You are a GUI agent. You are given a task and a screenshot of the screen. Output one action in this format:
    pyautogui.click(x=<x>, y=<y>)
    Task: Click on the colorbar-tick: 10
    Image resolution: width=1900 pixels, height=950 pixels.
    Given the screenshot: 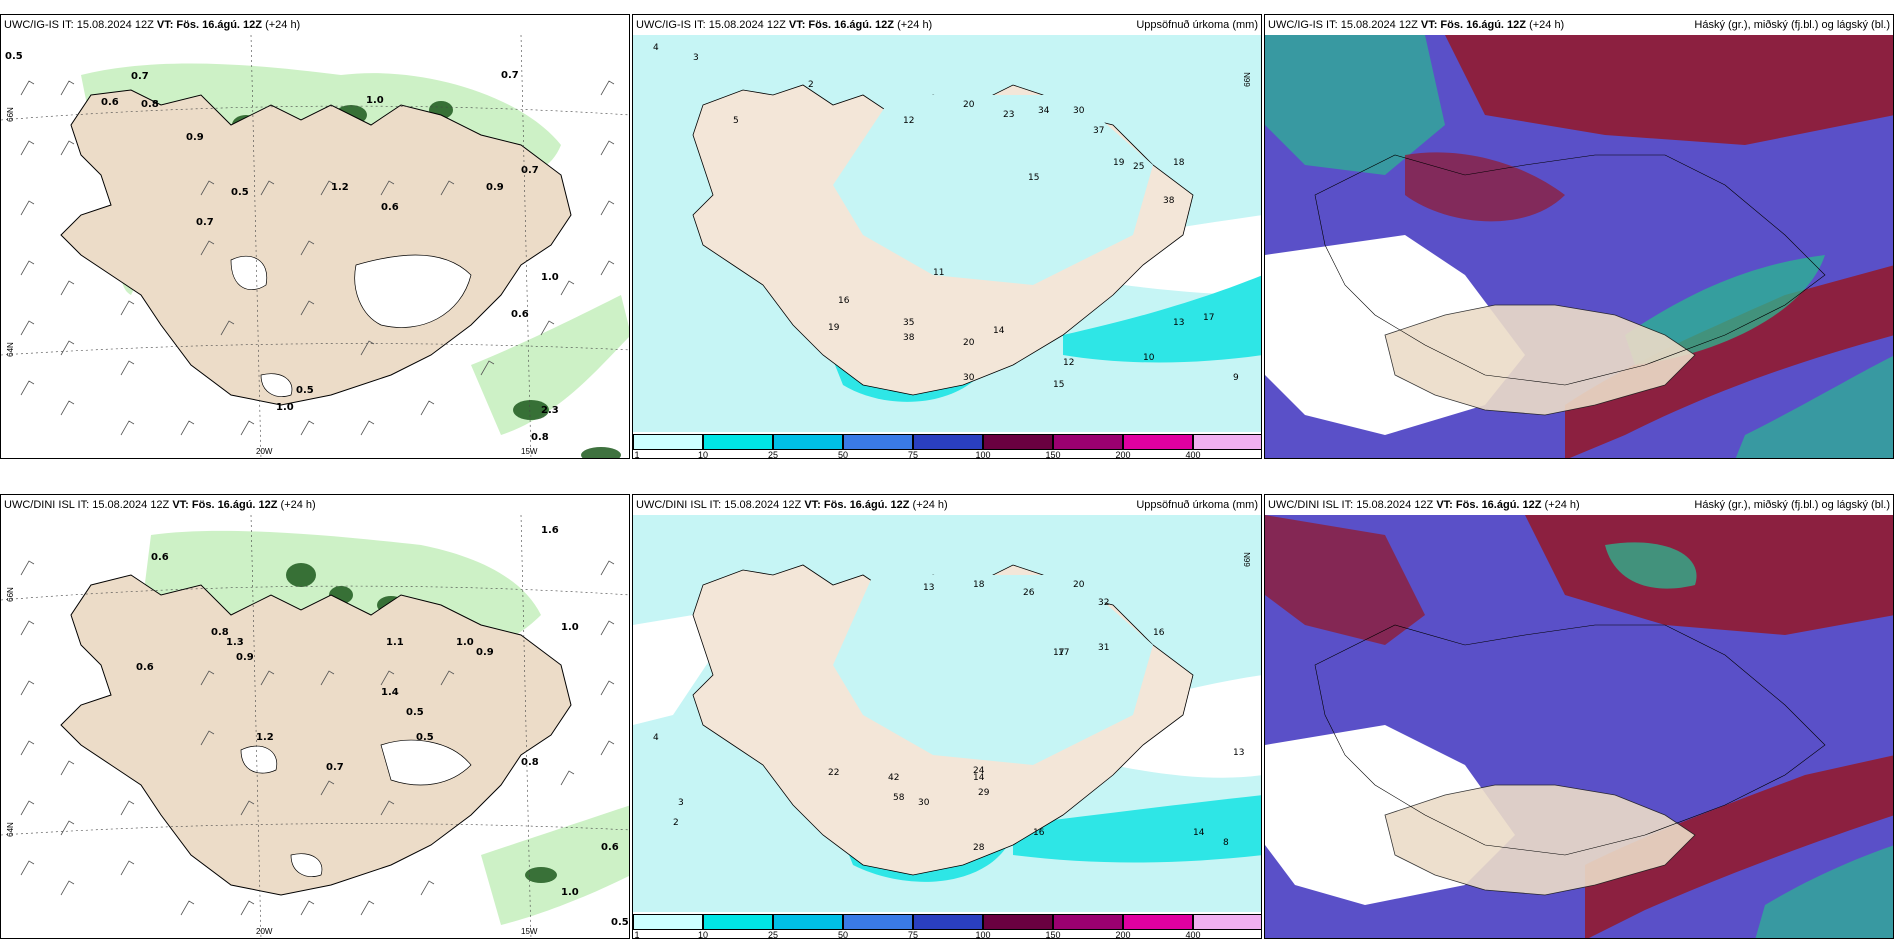 What is the action you would take?
    pyautogui.click(x=703, y=454)
    